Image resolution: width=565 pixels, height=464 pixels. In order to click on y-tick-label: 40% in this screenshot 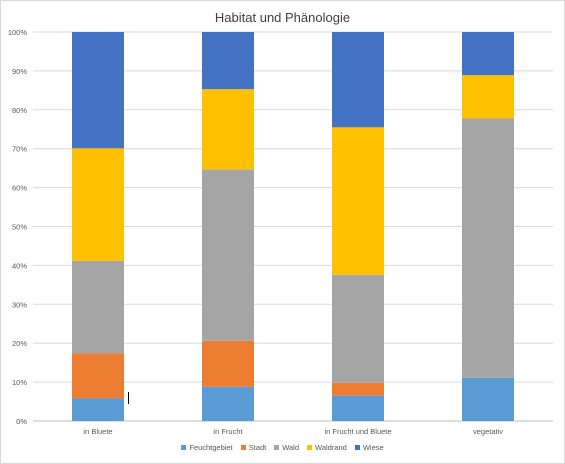, I will do `click(19, 265)`.